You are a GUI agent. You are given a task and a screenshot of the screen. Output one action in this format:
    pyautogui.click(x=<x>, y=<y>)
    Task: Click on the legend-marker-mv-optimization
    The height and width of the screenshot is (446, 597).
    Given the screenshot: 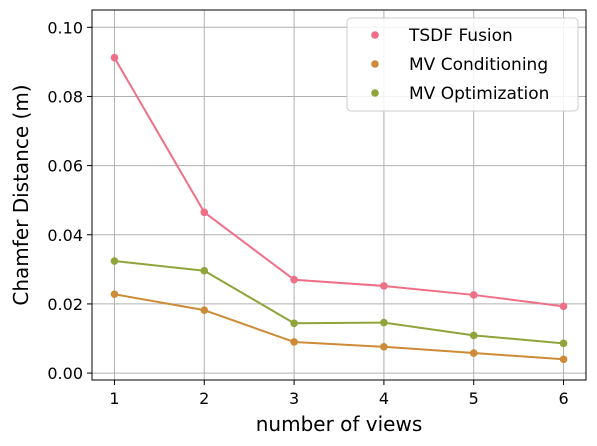 What is the action you would take?
    pyautogui.click(x=375, y=93)
    